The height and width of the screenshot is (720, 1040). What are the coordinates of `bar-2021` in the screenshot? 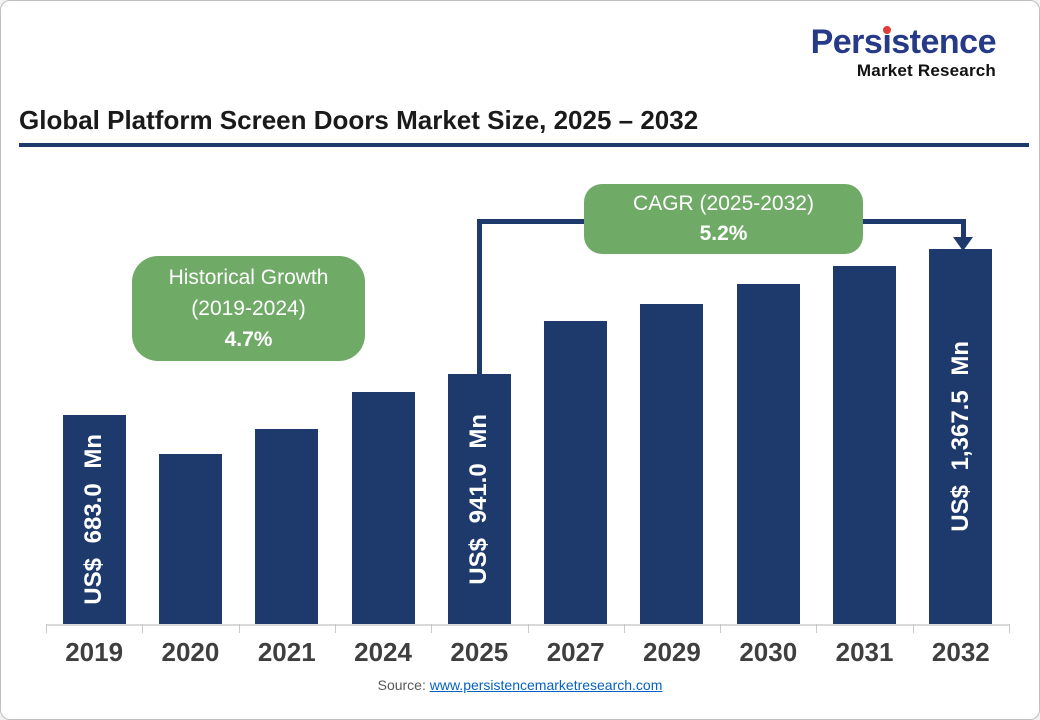 It's located at (287, 526).